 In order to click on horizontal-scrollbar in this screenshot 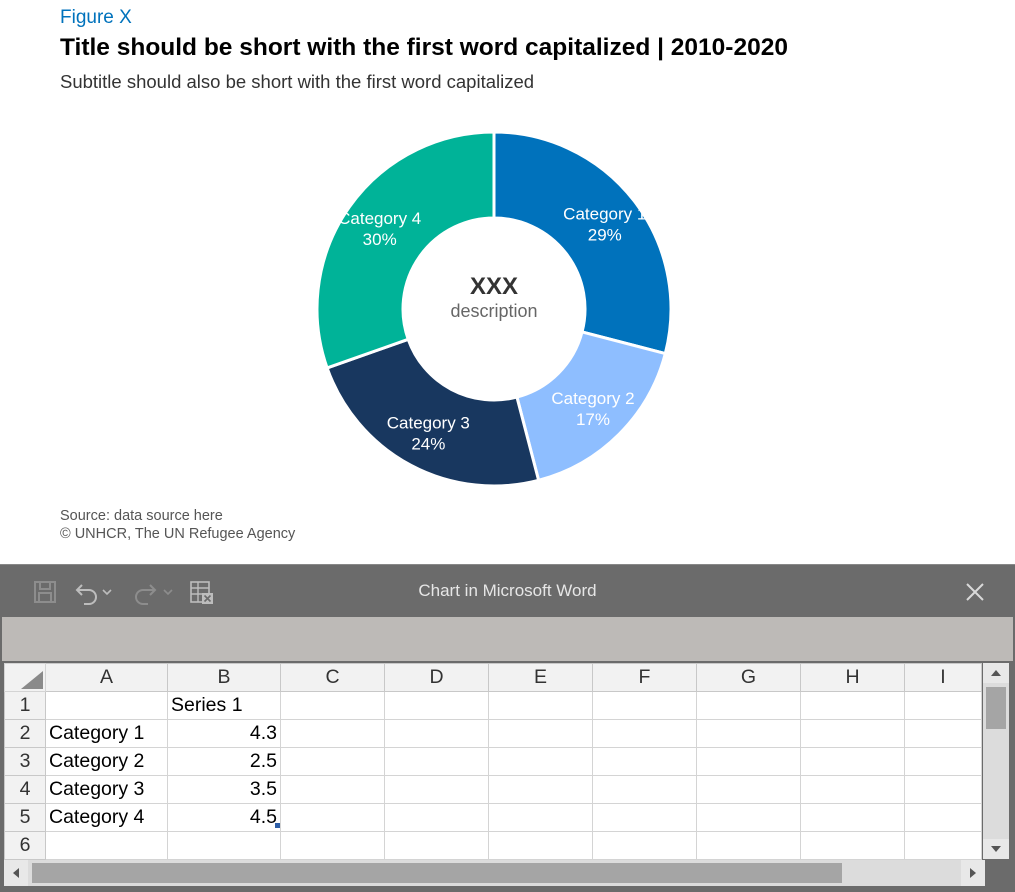, I will do `click(494, 873)`.